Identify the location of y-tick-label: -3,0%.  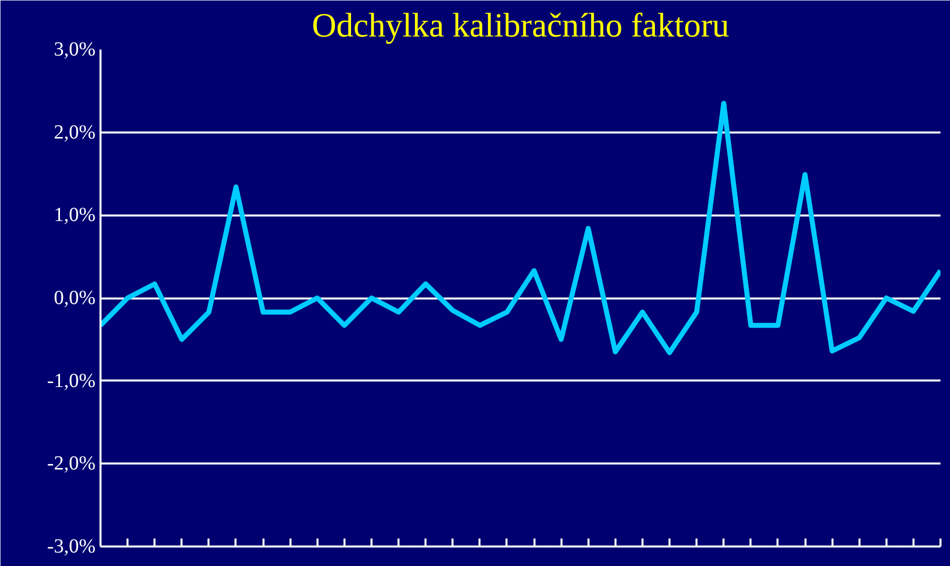
(71, 547).